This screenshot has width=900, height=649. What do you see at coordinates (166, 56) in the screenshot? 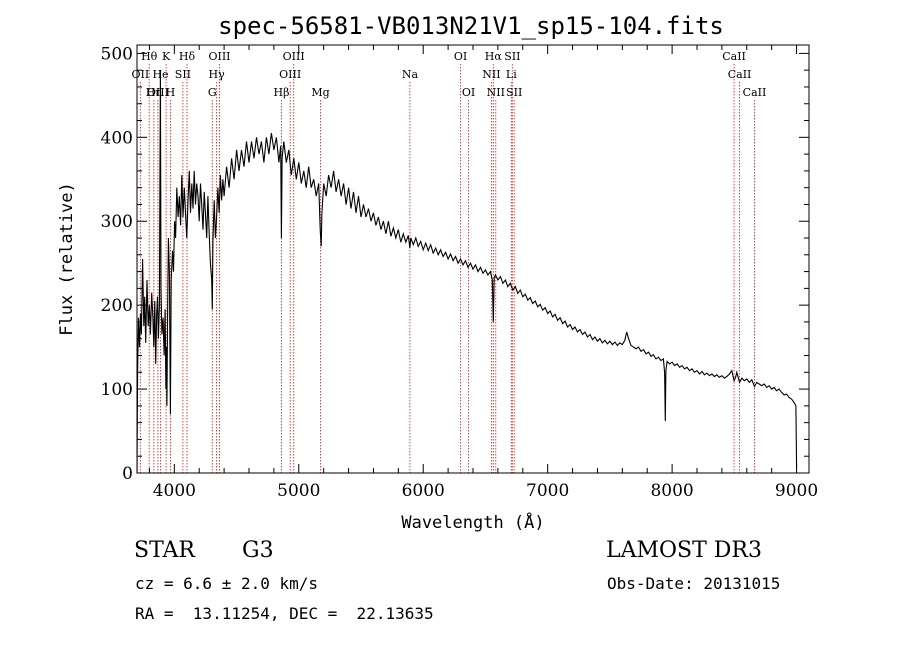
I see `marker-label: K` at bounding box center [166, 56].